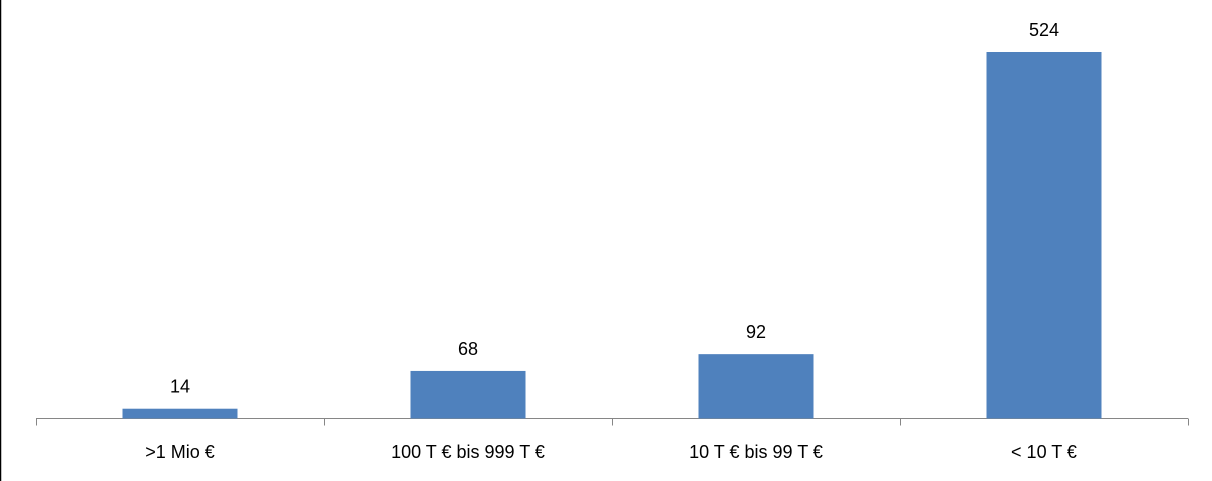 This screenshot has width=1212, height=481. What do you see at coordinates (612, 422) in the screenshot?
I see `x-axis-ticks` at bounding box center [612, 422].